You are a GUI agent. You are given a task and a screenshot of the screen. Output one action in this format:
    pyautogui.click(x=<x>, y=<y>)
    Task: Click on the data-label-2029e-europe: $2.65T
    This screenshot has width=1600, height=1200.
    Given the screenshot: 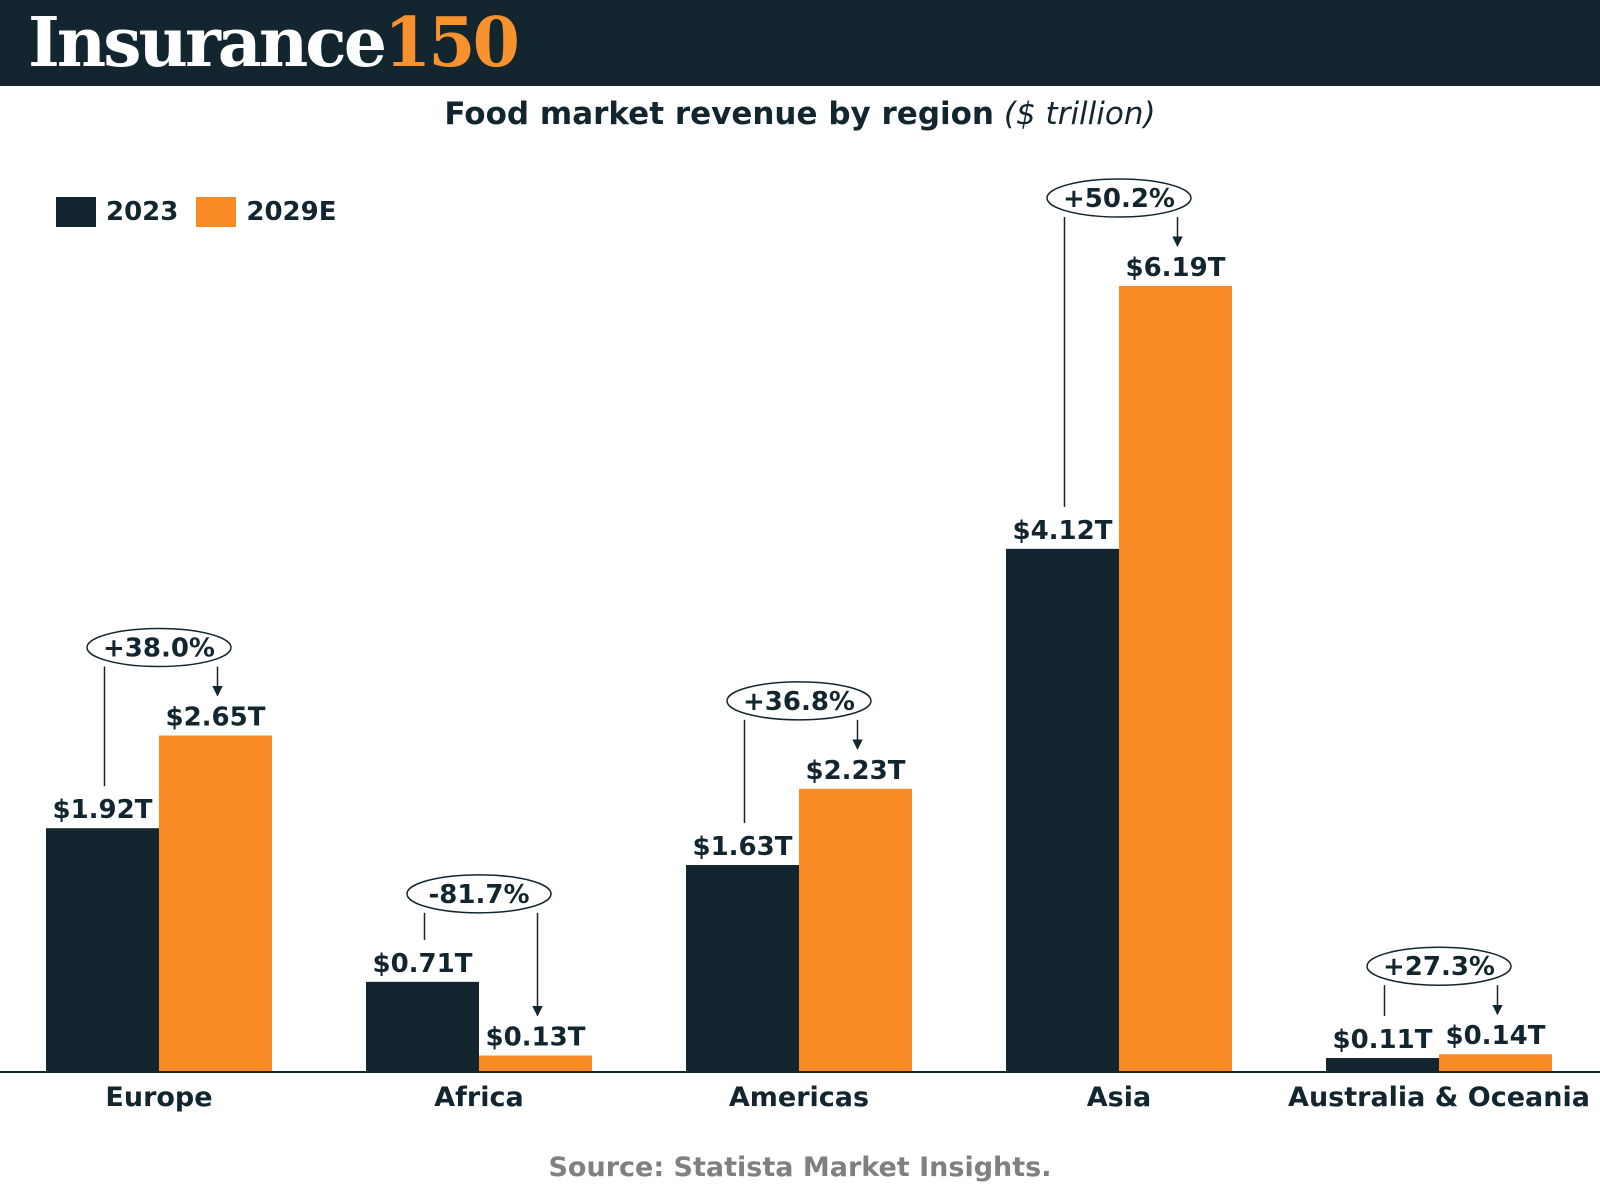 What is the action you would take?
    pyautogui.click(x=216, y=718)
    